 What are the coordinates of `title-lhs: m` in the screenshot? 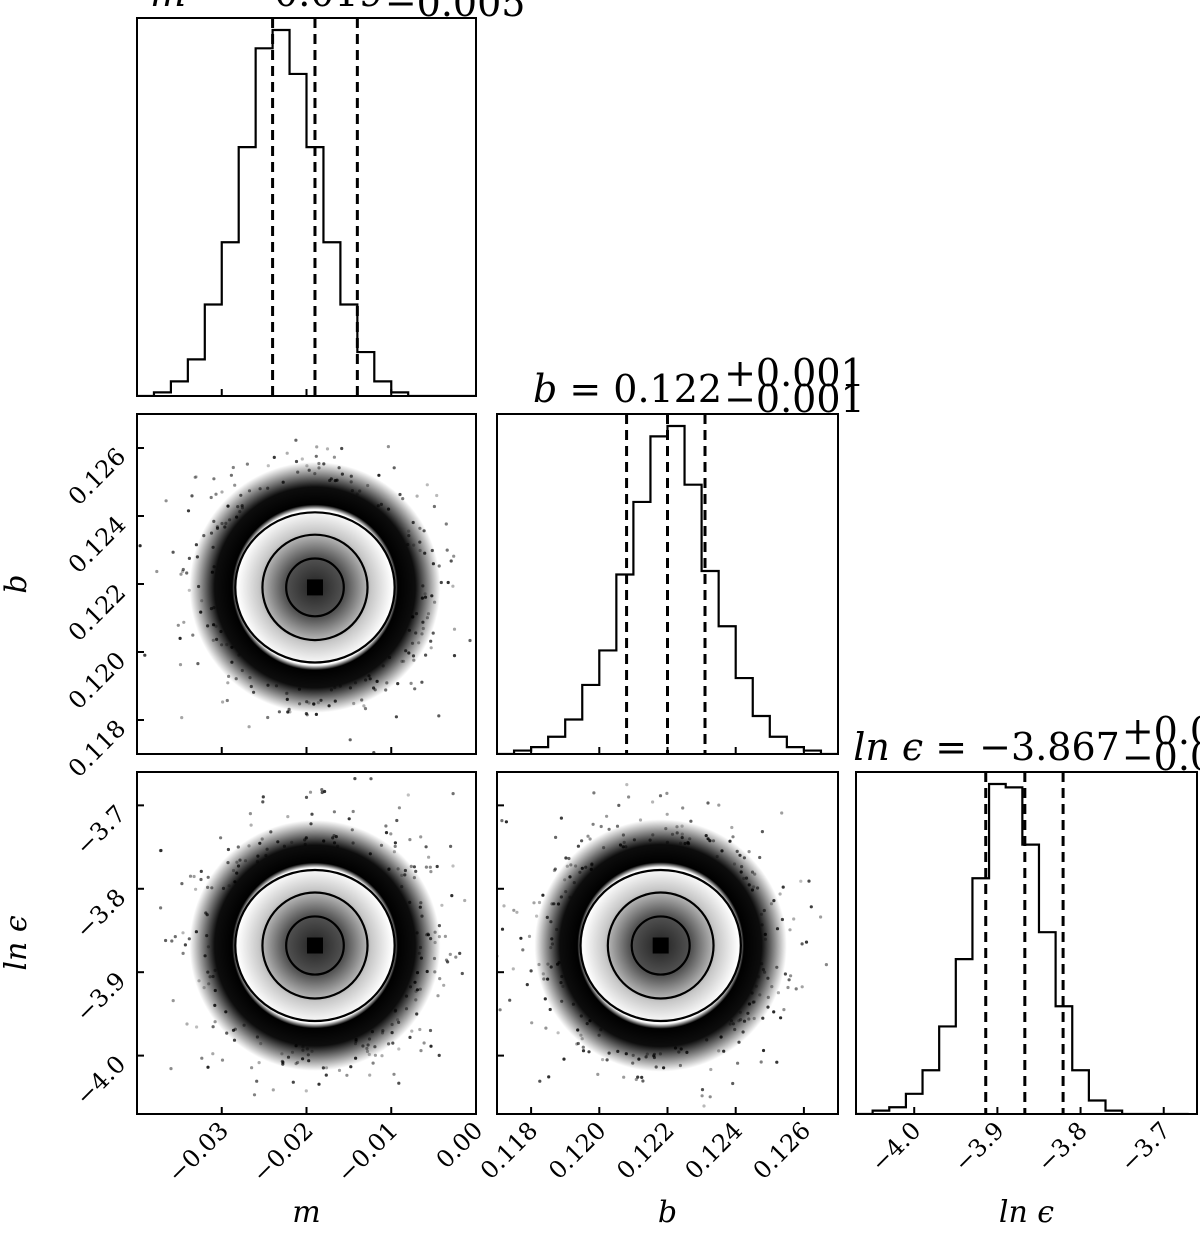 It's located at (168, 7).